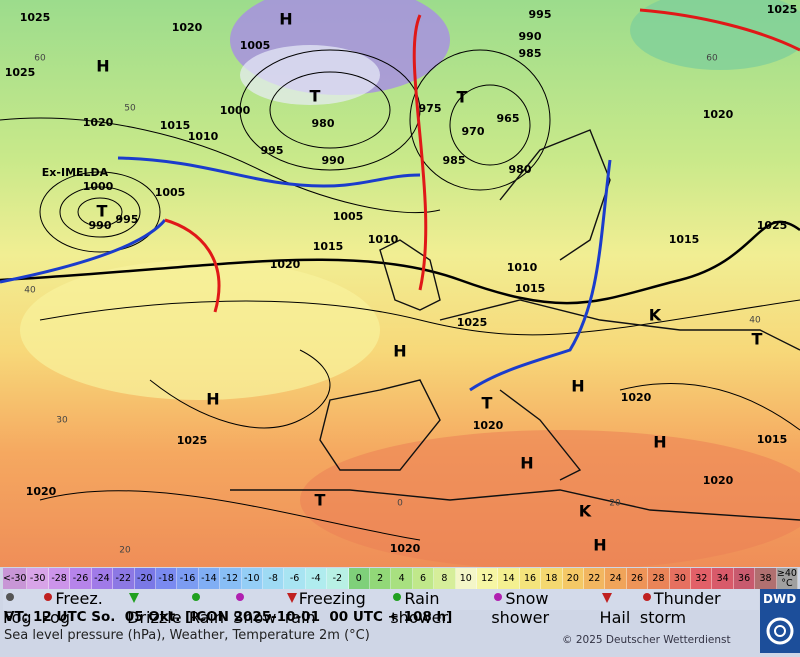 This screenshot has width=800, height=657. What do you see at coordinates (325, 608) in the screenshot?
I see `legend-label: Freezing rain` at bounding box center [325, 608].